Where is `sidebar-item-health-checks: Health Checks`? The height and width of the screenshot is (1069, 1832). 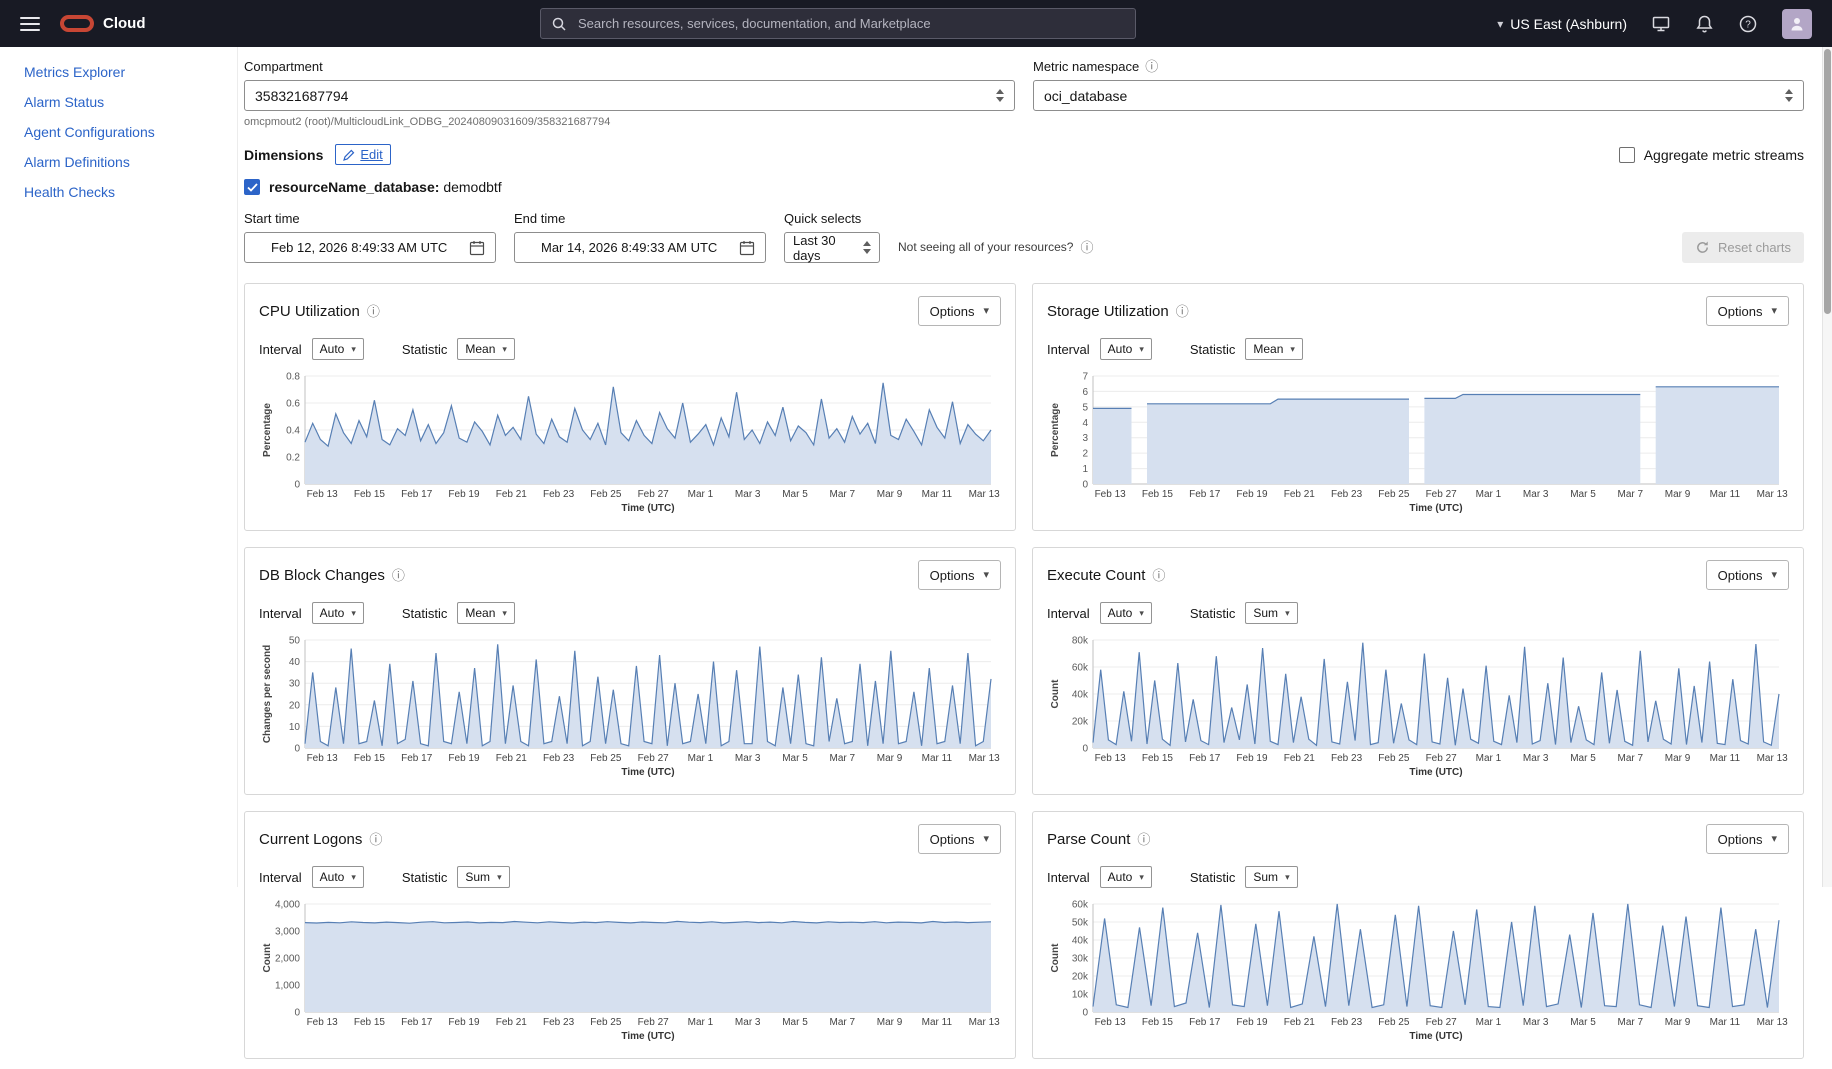
sidebar-item-health-checks: Health Checks is located at coordinates (118, 192).